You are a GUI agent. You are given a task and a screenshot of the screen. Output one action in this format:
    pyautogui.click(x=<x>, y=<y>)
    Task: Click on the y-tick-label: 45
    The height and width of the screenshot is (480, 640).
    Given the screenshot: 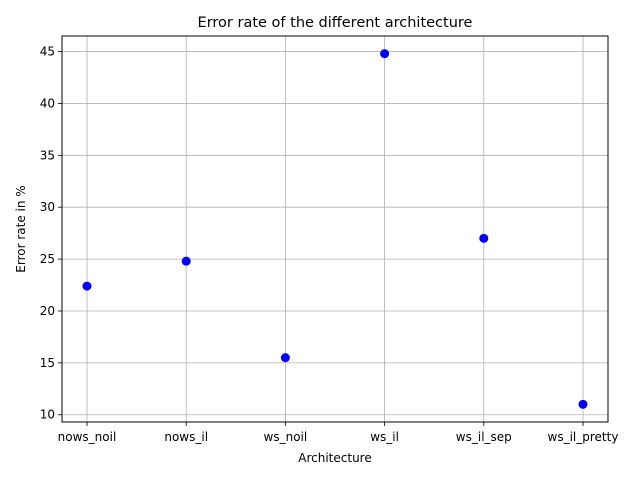 What is the action you would take?
    pyautogui.click(x=47, y=52)
    